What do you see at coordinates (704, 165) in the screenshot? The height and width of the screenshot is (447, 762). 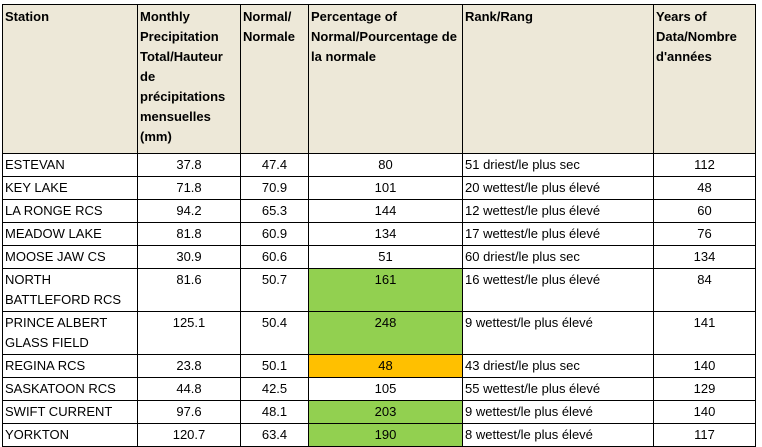 I see `cell-years: 112` at bounding box center [704, 165].